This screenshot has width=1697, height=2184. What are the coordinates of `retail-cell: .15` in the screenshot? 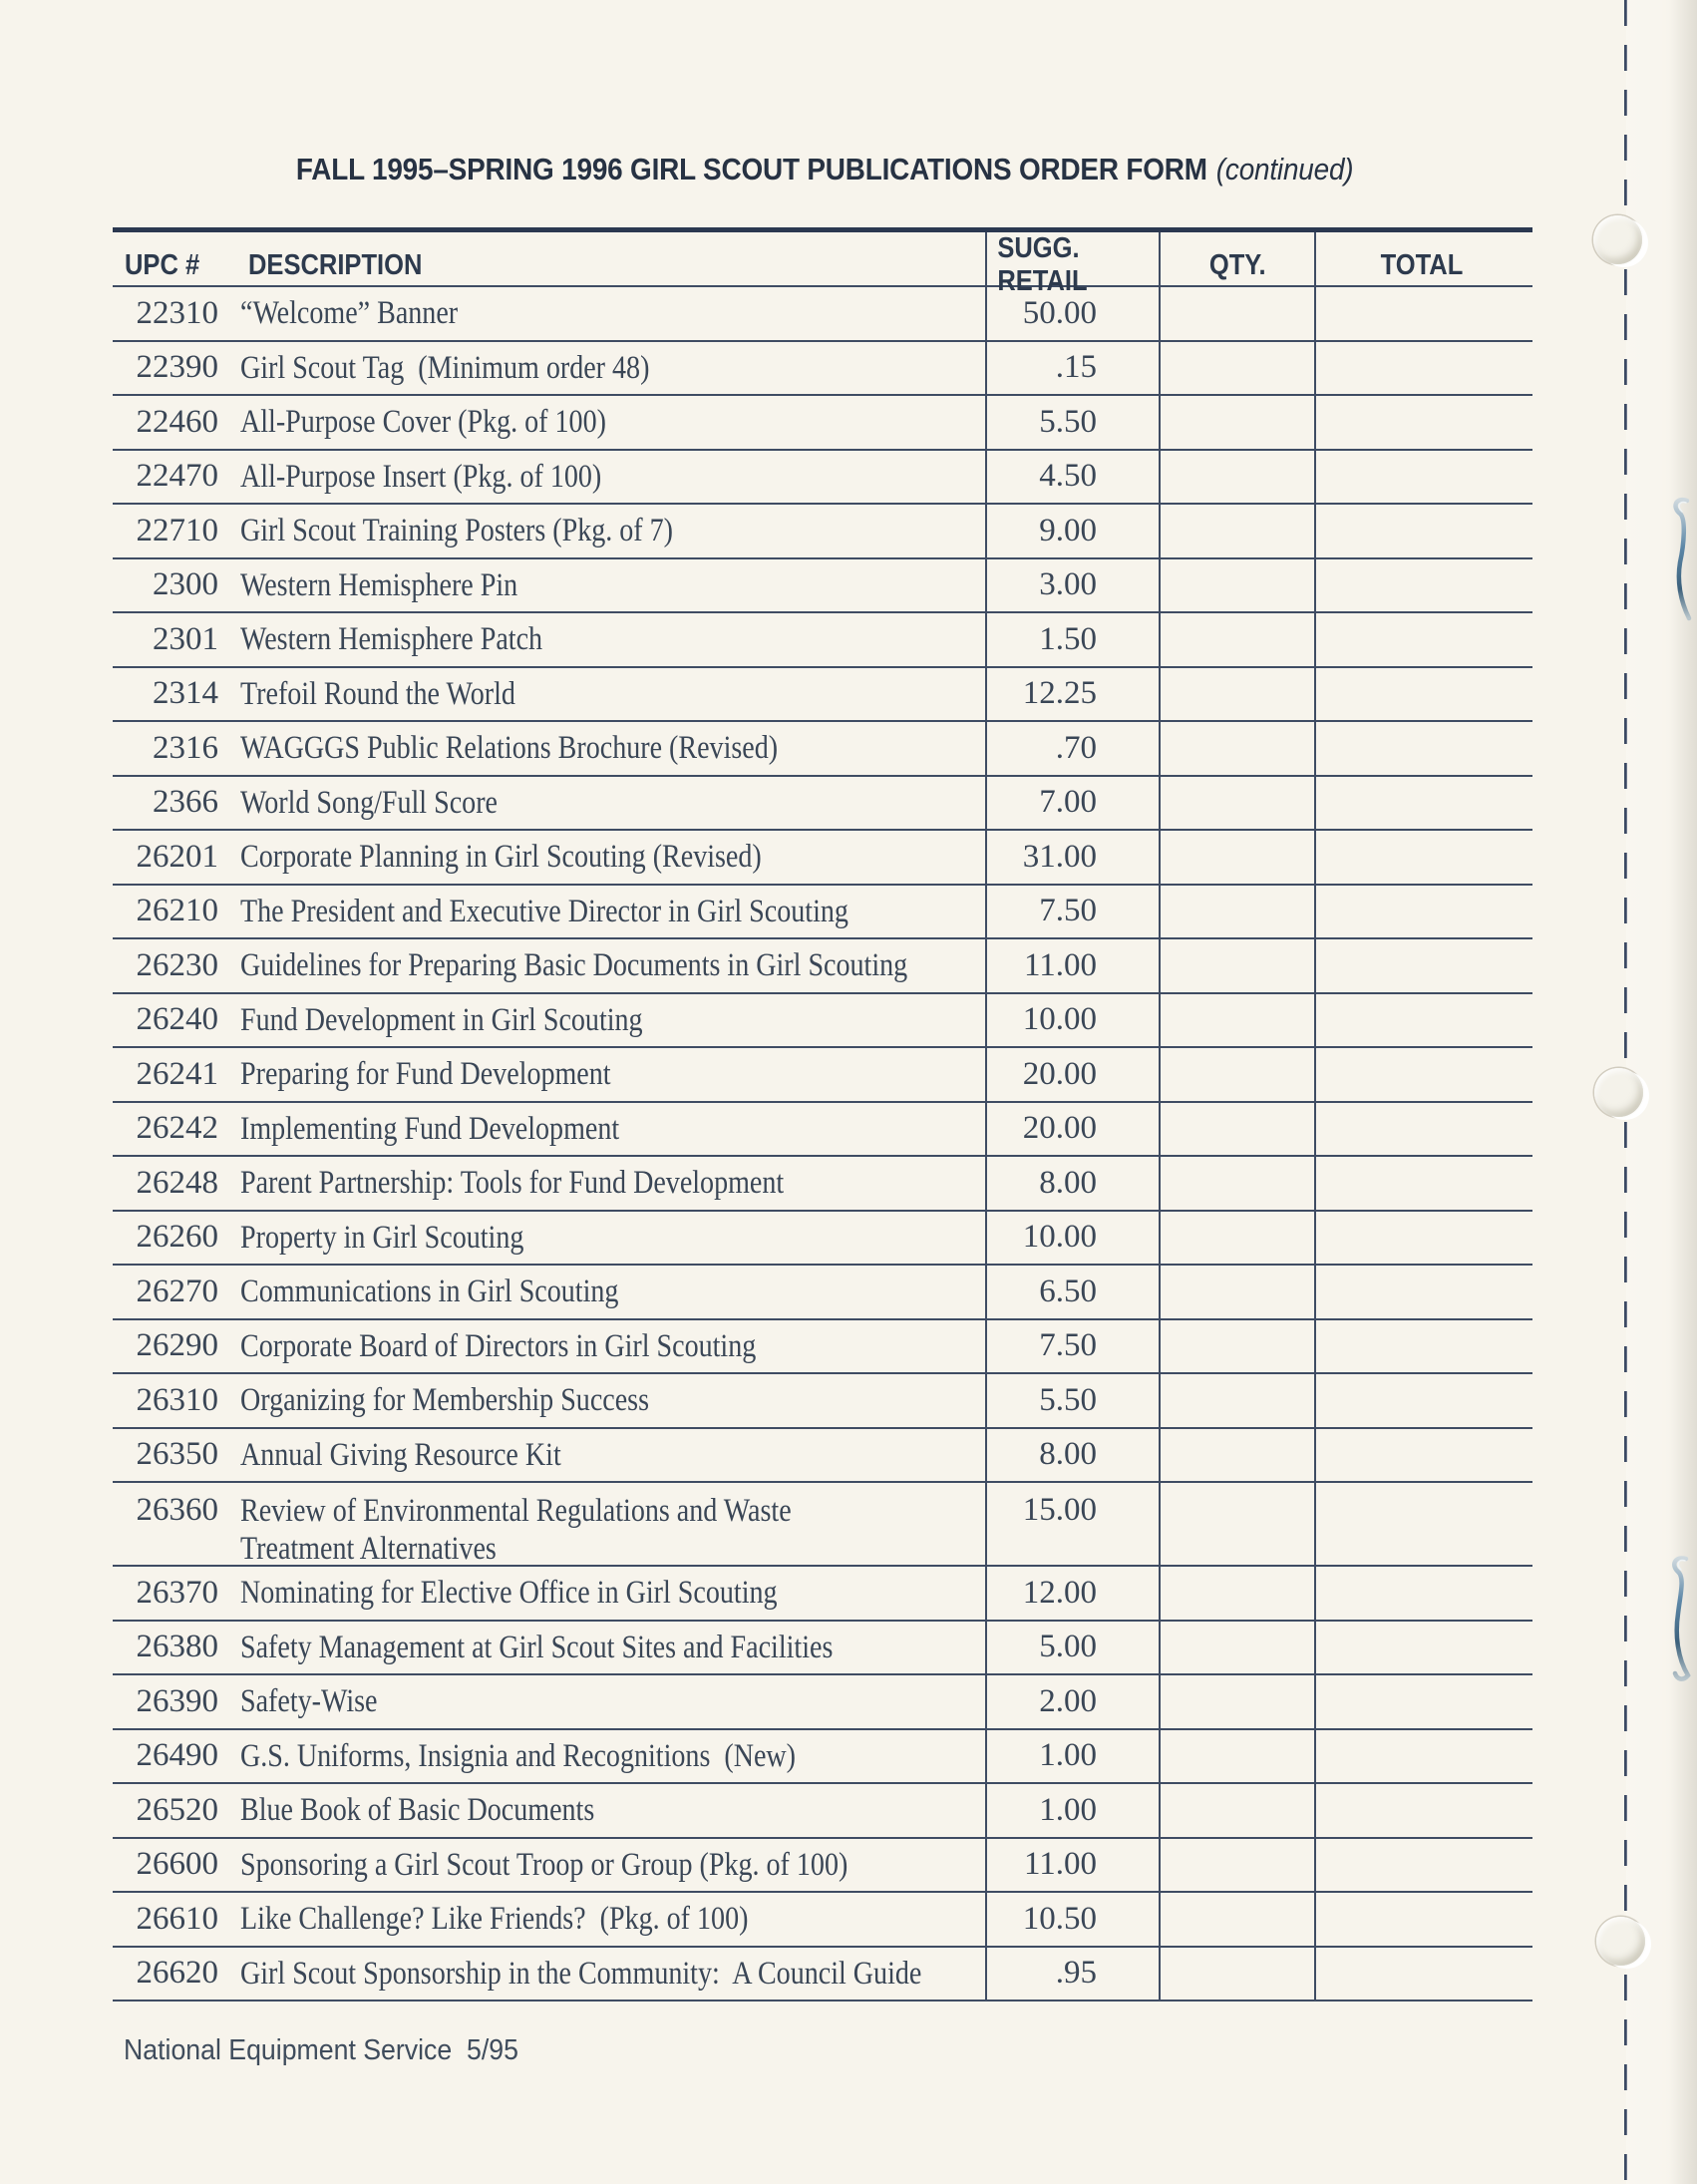 It's located at (1074, 367).